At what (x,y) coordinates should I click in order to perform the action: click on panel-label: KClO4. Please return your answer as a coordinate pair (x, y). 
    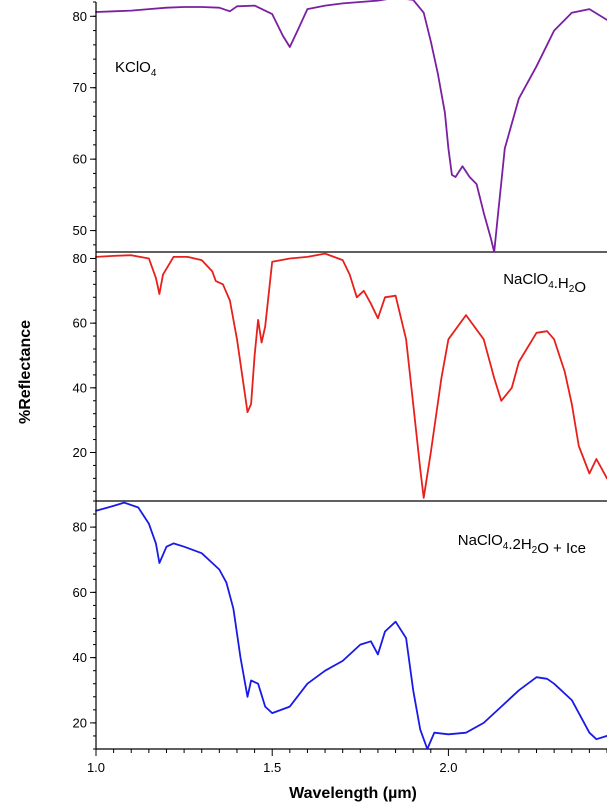
    Looking at the image, I should click on (136, 69).